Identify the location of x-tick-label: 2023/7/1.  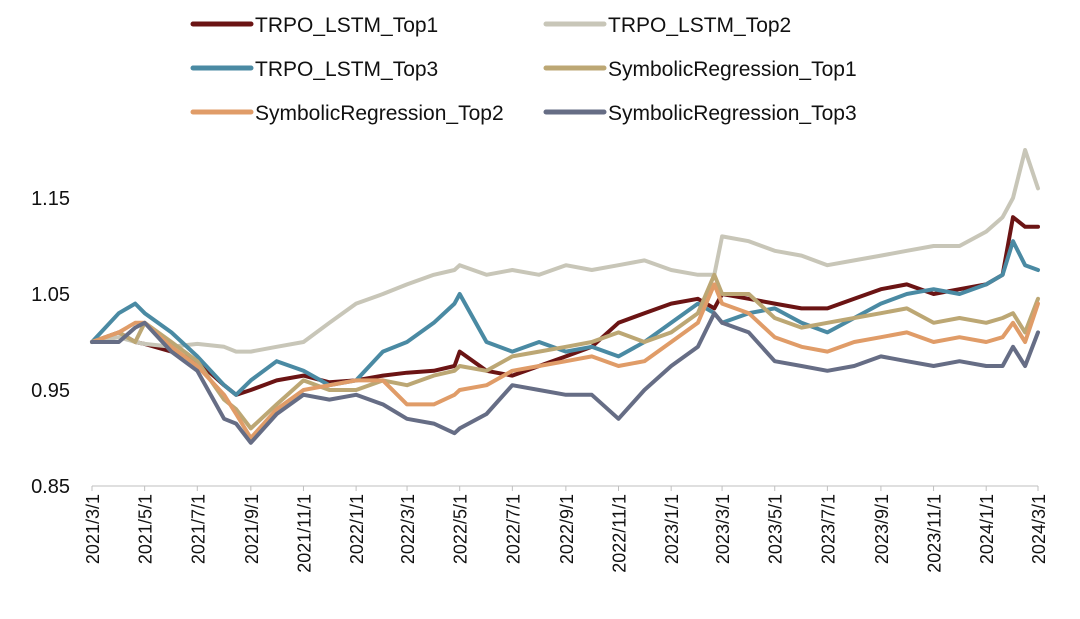
(828, 529).